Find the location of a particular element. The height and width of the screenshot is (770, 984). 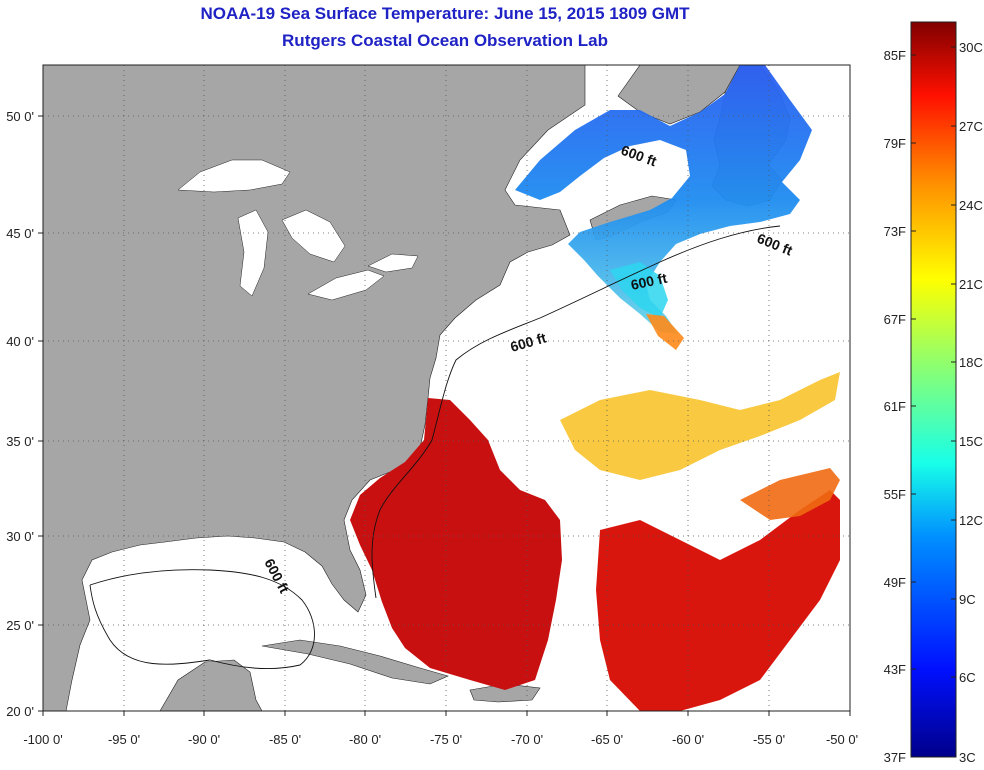

celsius-label: 30C is located at coordinates (971, 47).